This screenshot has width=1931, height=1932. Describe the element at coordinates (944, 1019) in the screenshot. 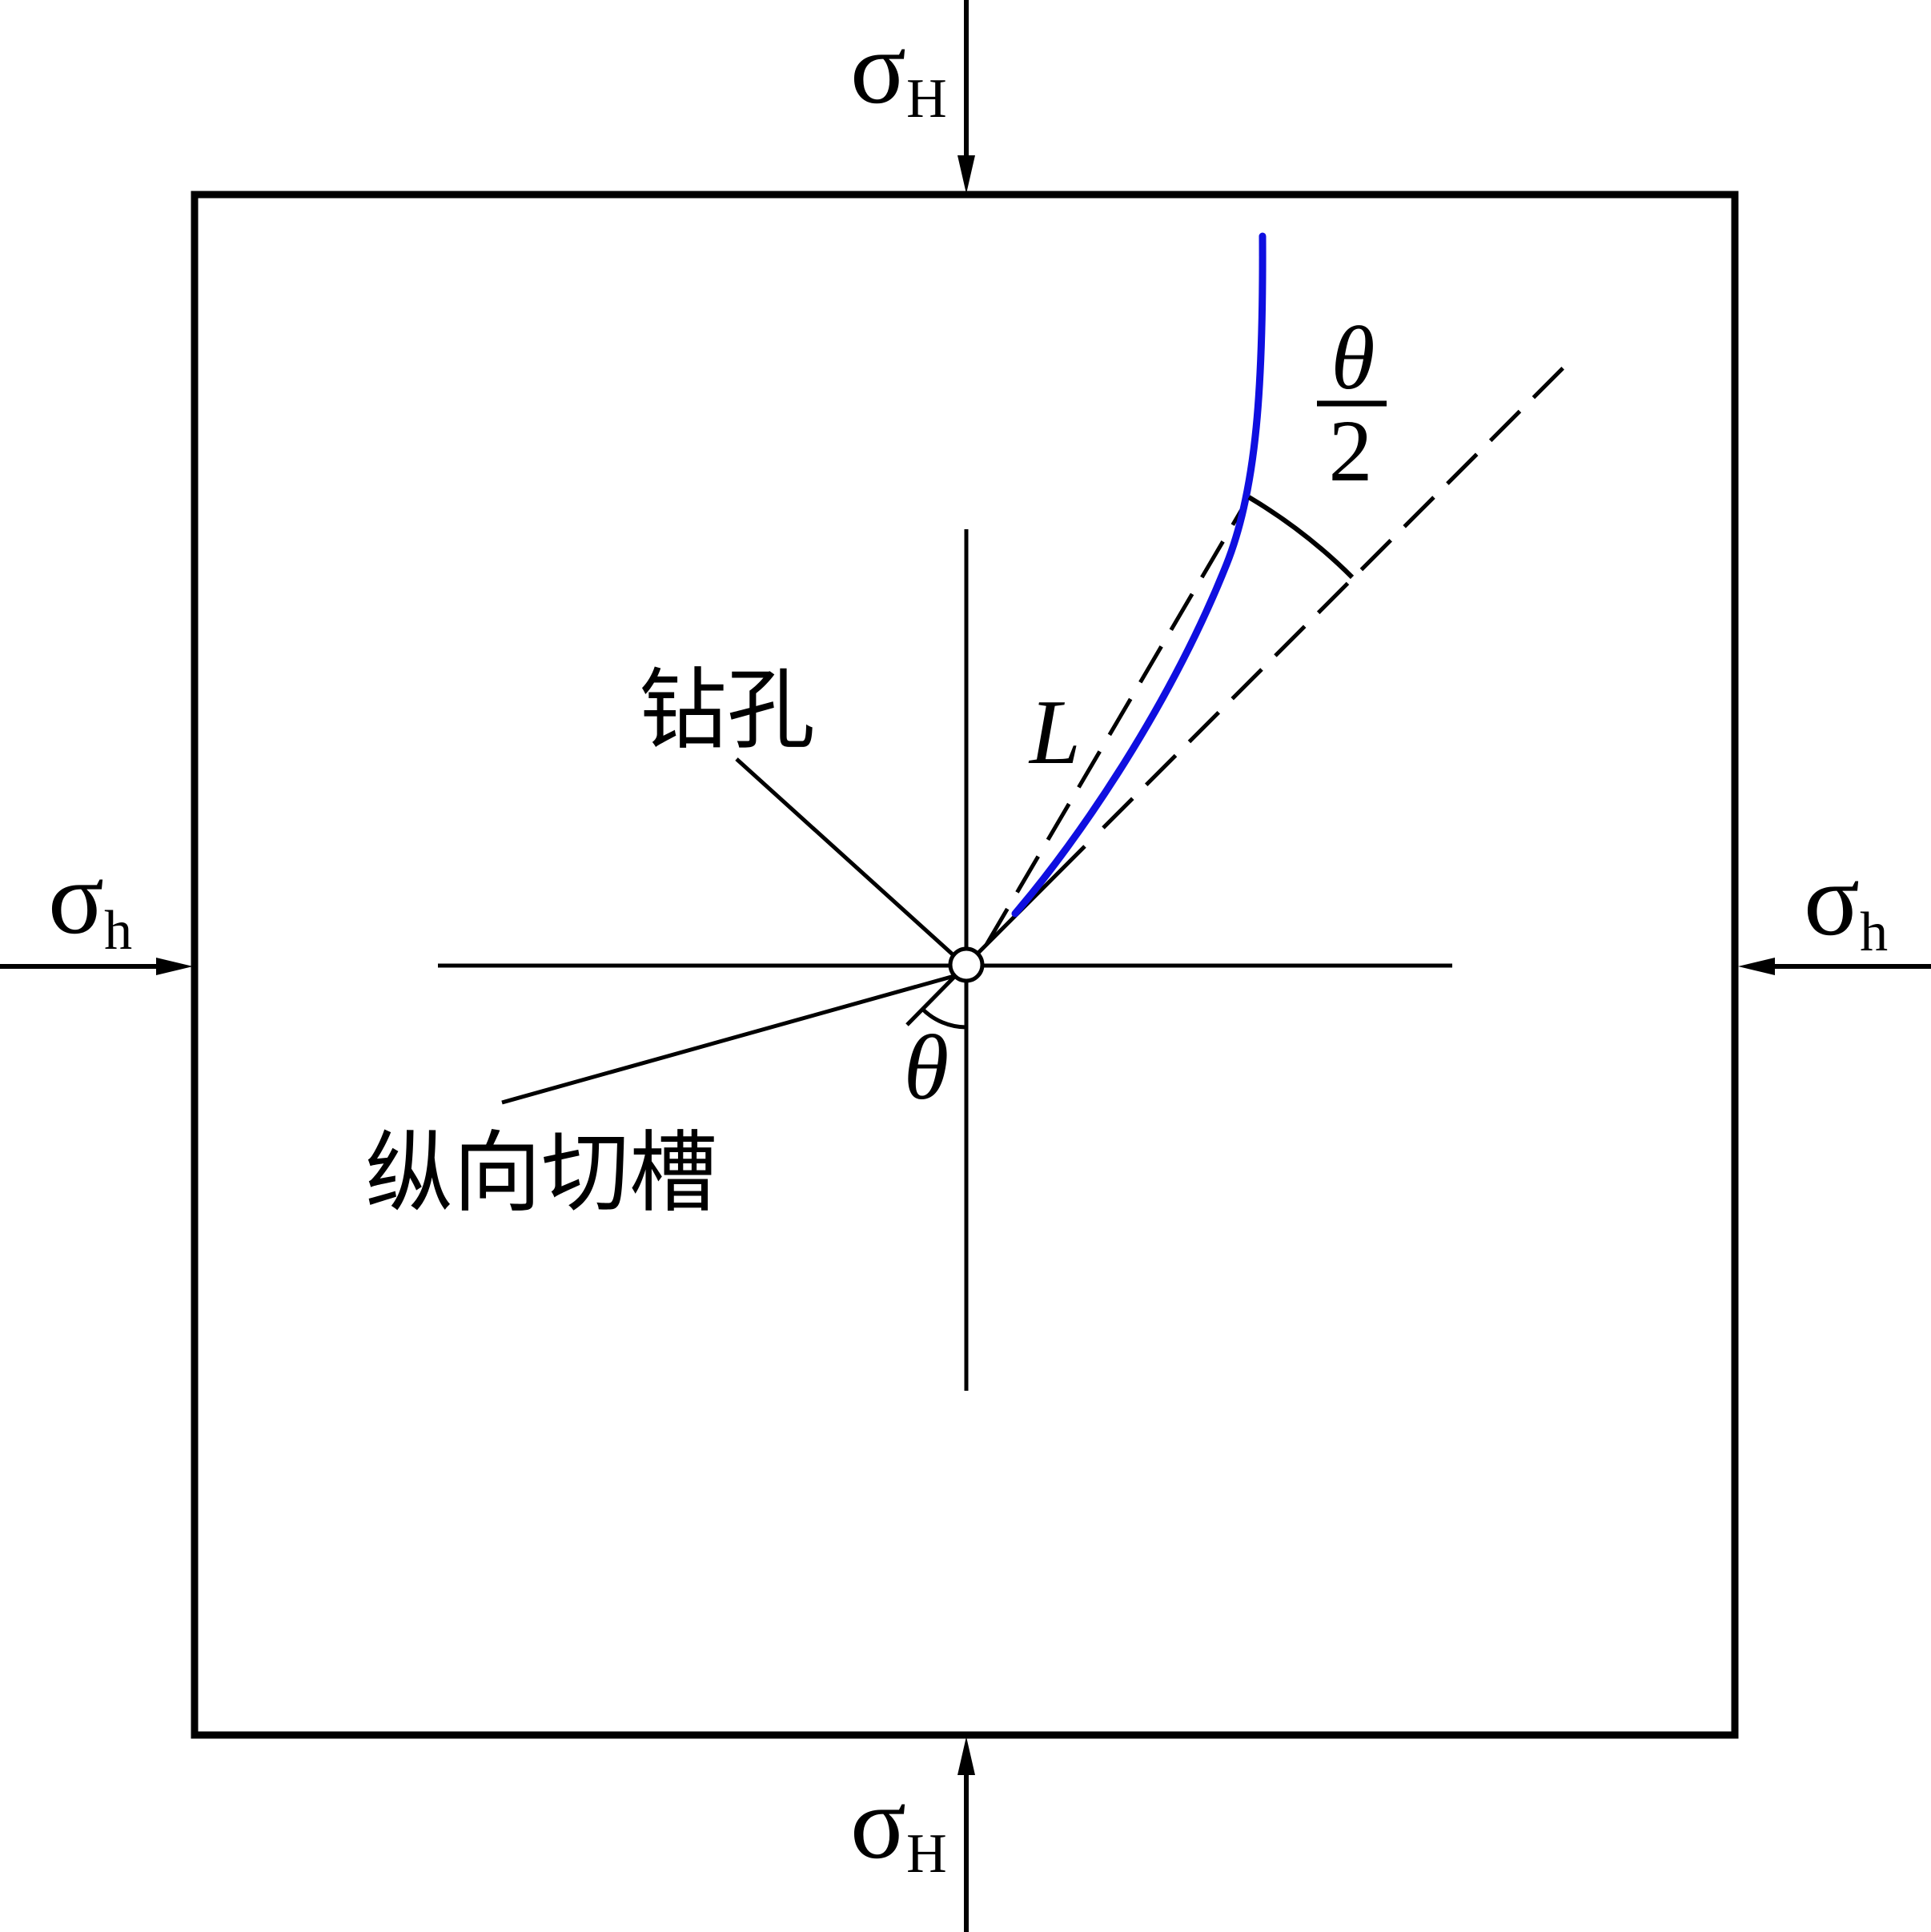

I see `theta-arc` at that location.